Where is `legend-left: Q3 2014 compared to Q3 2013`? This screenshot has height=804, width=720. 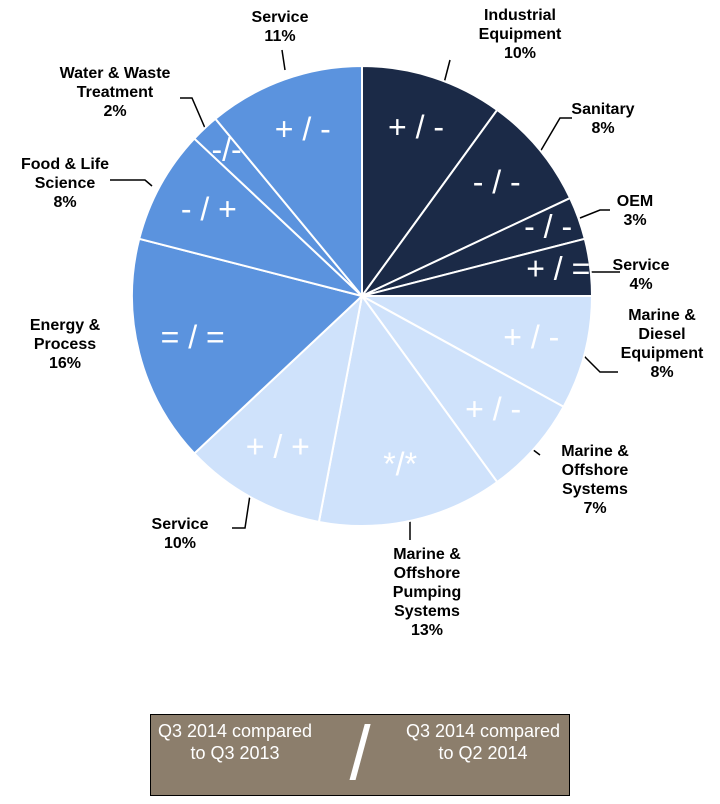 legend-left: Q3 2014 compared to Q3 2013 is located at coordinates (235, 742).